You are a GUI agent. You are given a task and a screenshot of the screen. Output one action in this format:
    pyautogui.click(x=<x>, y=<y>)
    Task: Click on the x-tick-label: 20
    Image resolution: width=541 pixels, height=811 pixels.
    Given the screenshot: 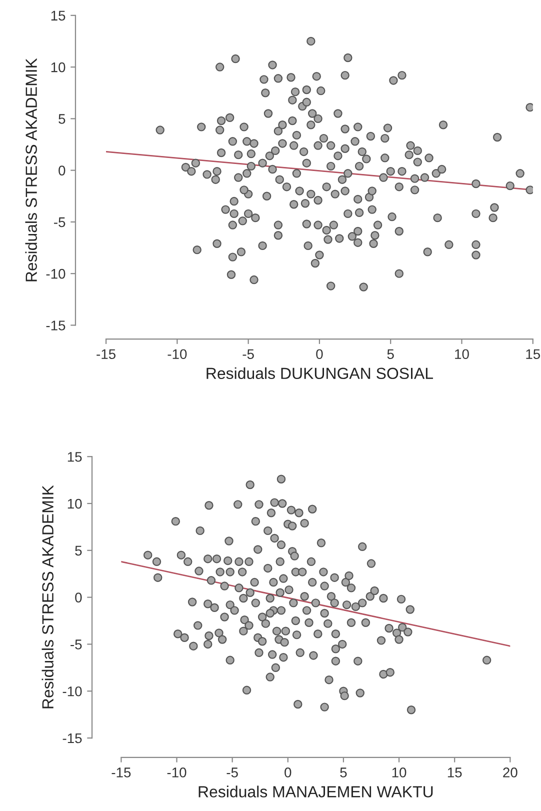 What is the action you would take?
    pyautogui.click(x=510, y=773)
    